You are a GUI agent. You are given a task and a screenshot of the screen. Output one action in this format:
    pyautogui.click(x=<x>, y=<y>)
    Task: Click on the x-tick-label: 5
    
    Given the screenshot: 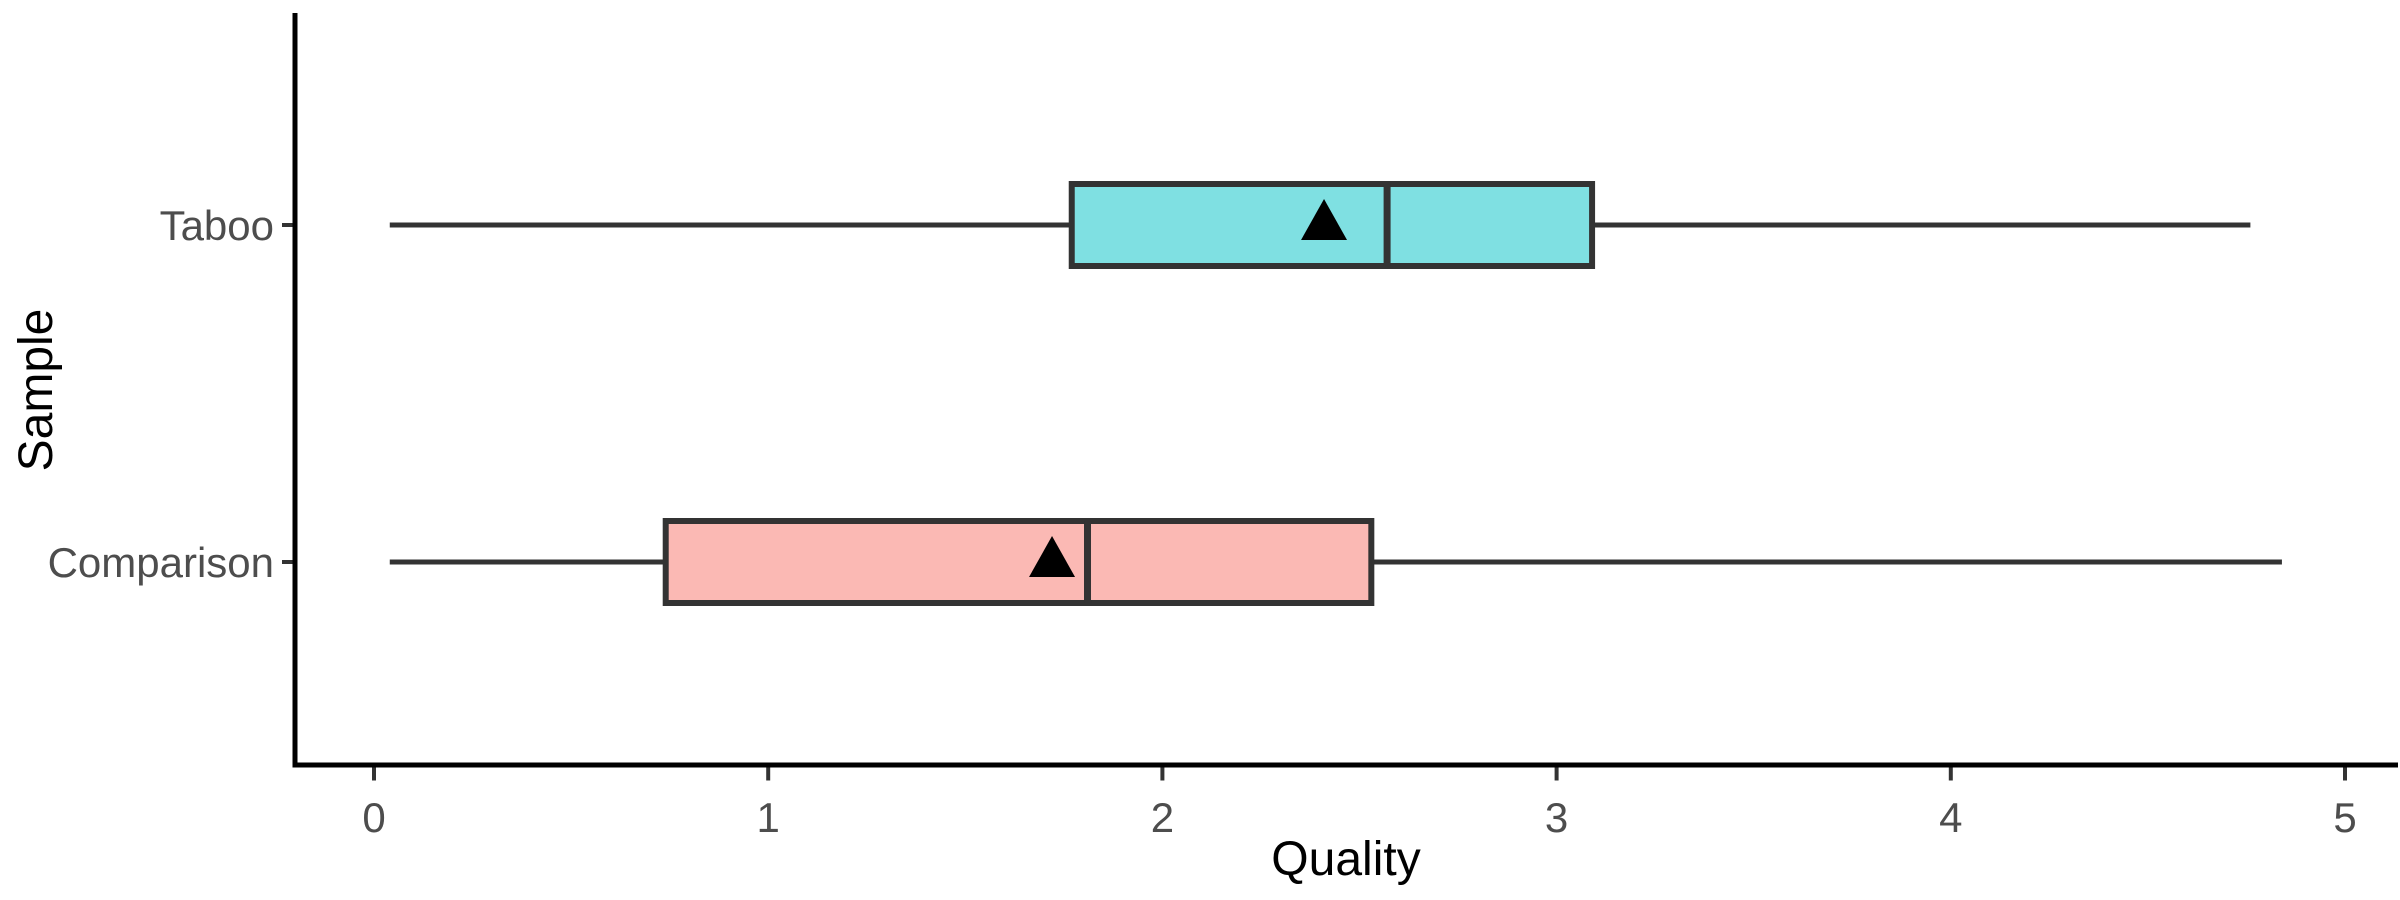 What is the action you would take?
    pyautogui.click(x=2344, y=817)
    